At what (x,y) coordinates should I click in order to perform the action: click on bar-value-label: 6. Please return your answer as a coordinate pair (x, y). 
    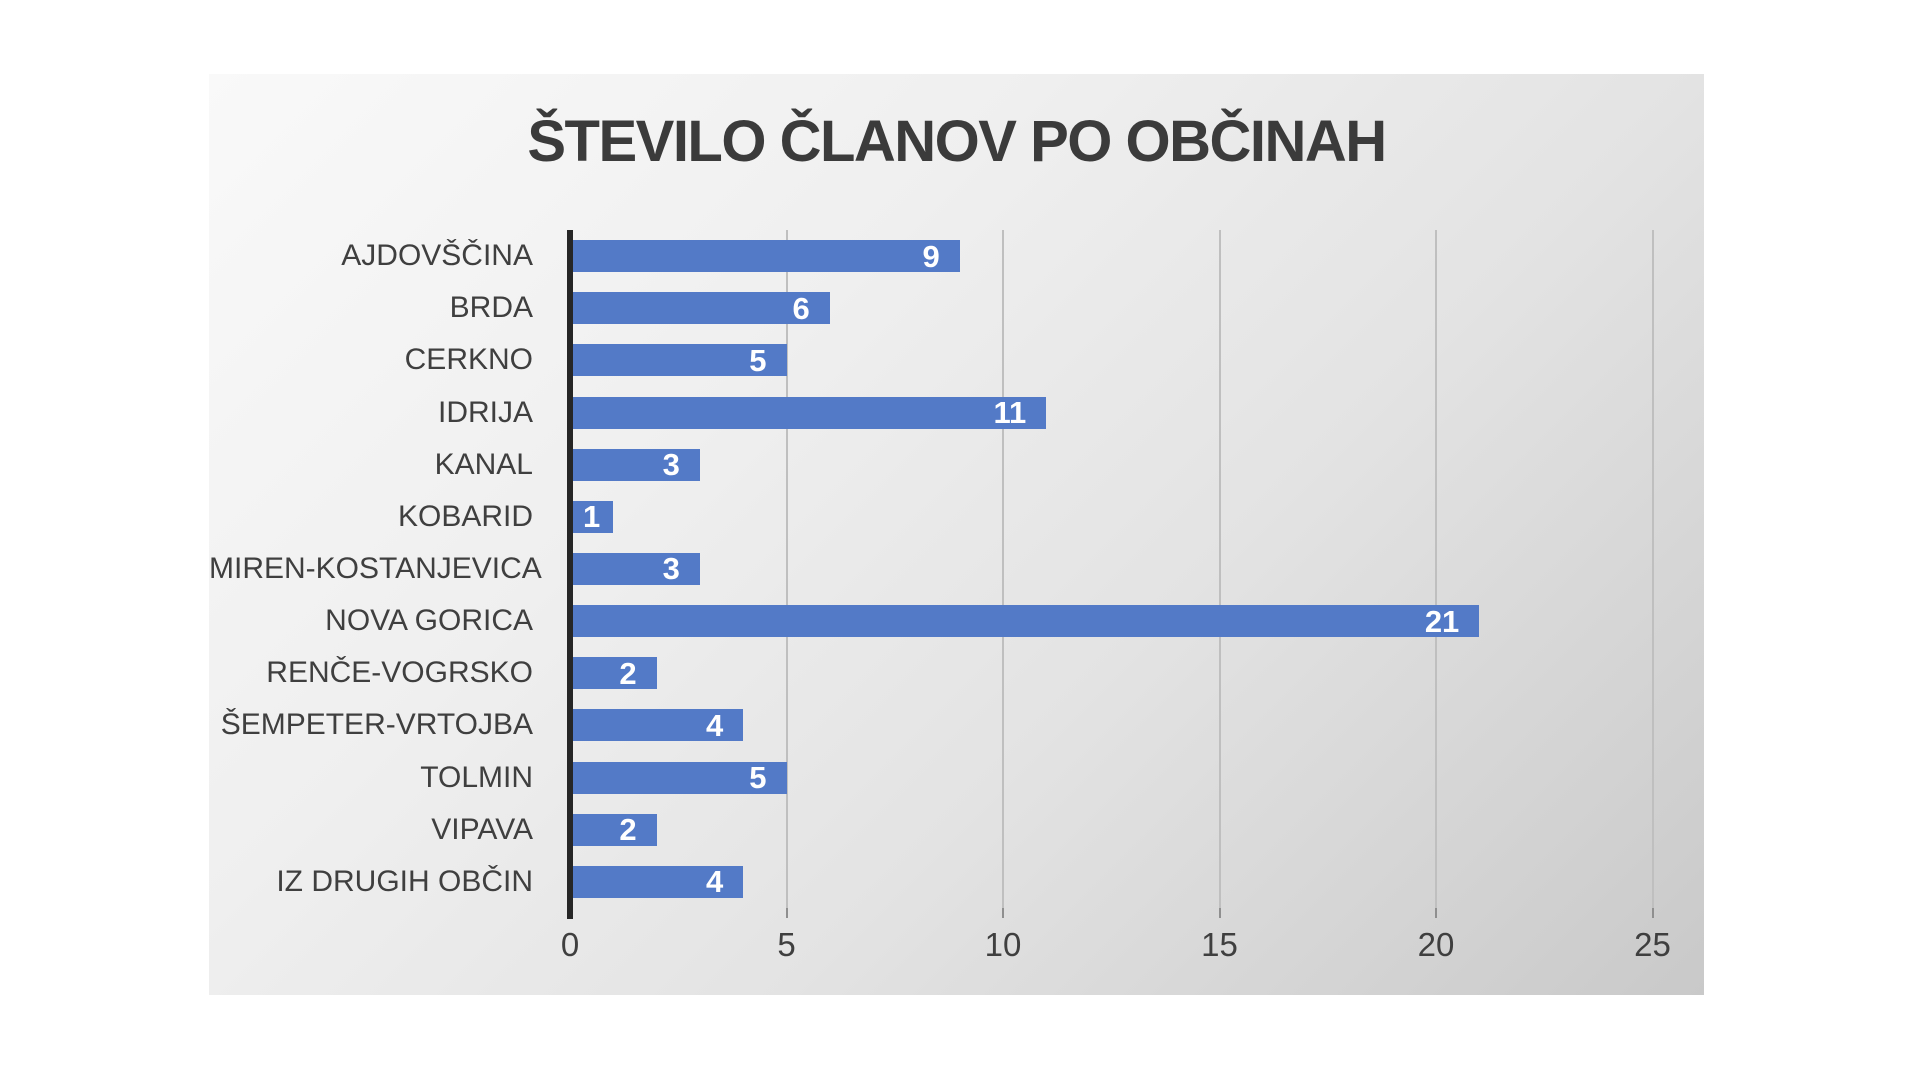
    Looking at the image, I should click on (801, 308).